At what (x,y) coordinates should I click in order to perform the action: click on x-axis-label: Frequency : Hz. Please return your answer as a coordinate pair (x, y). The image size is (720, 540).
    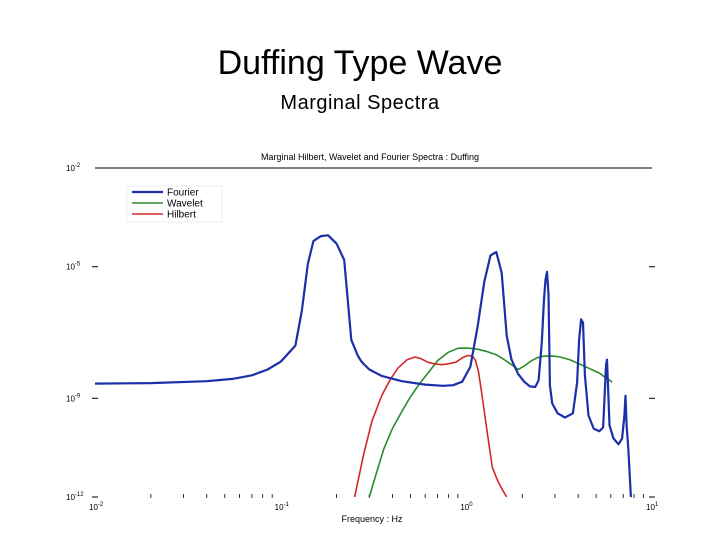
    Looking at the image, I should click on (372, 519).